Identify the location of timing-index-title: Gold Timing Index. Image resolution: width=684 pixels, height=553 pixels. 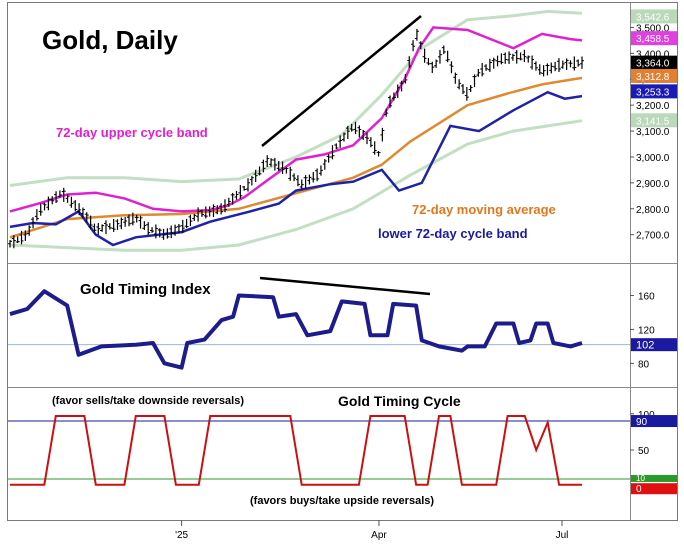
(145, 289).